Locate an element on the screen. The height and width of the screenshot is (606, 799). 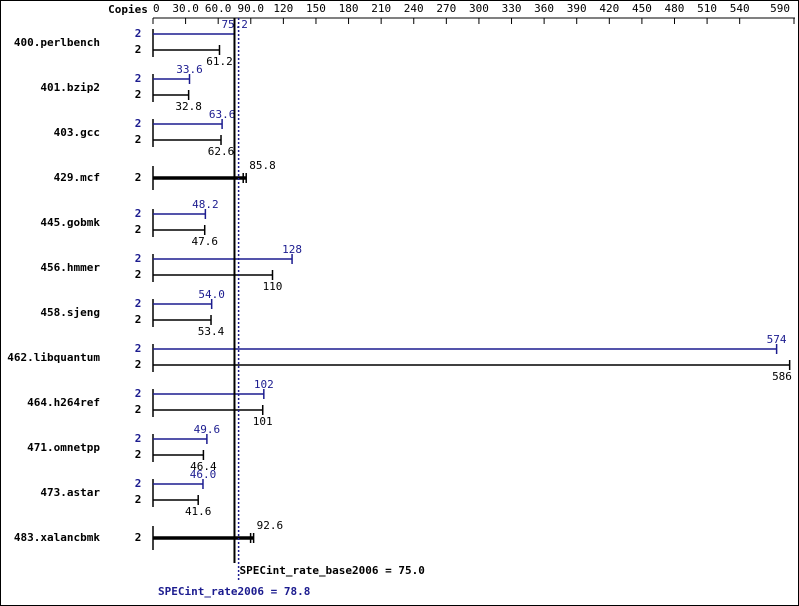
value-label: 41.6 is located at coordinates (198, 511).